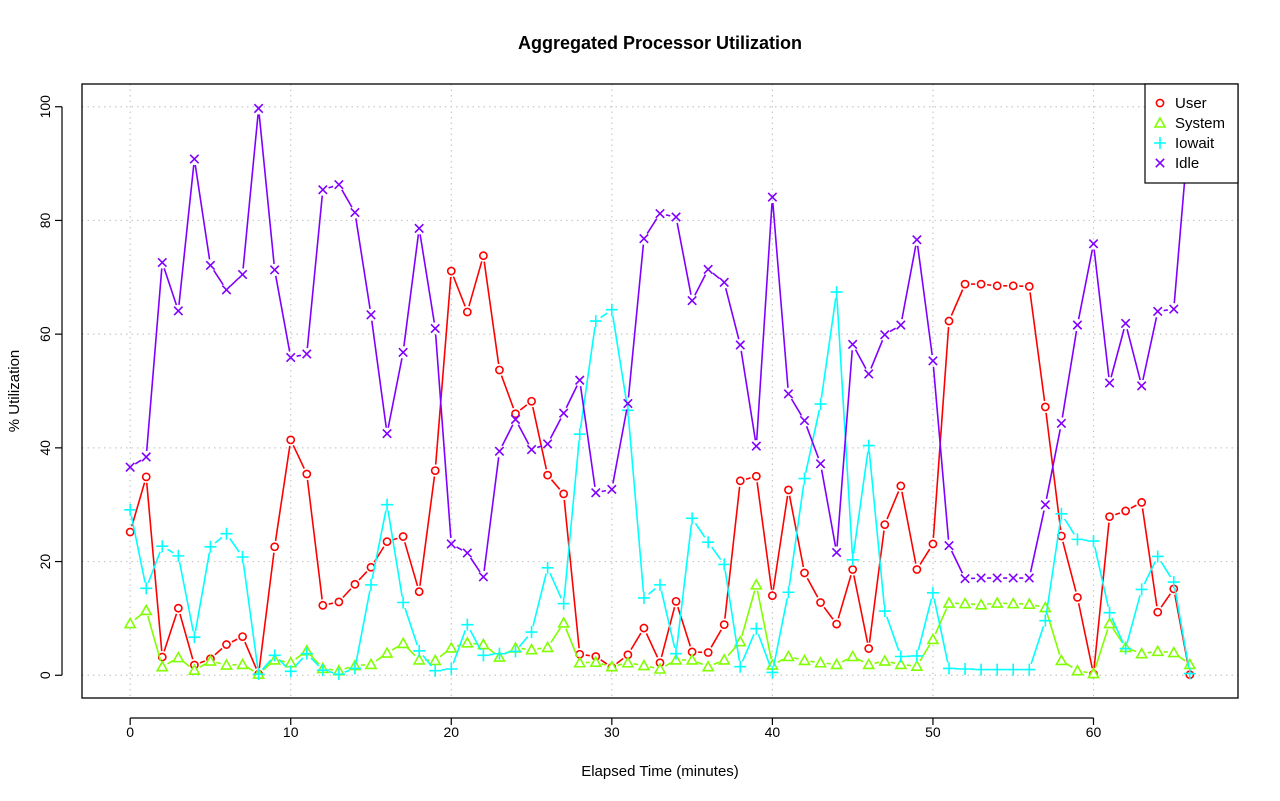  I want to click on x-tick-label: 0, so click(130, 732).